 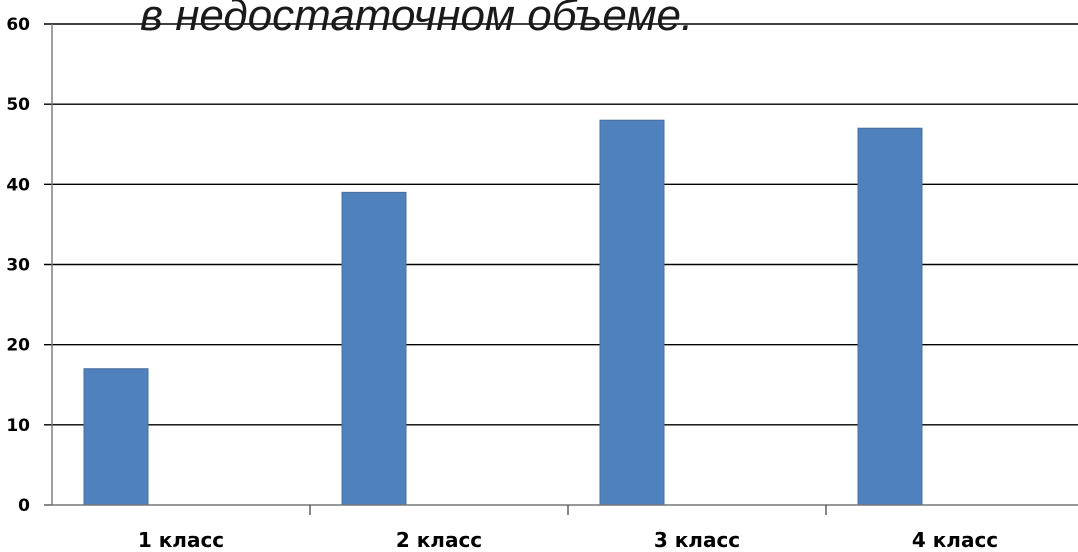 I want to click on y-tick-label: 10, so click(x=18, y=426).